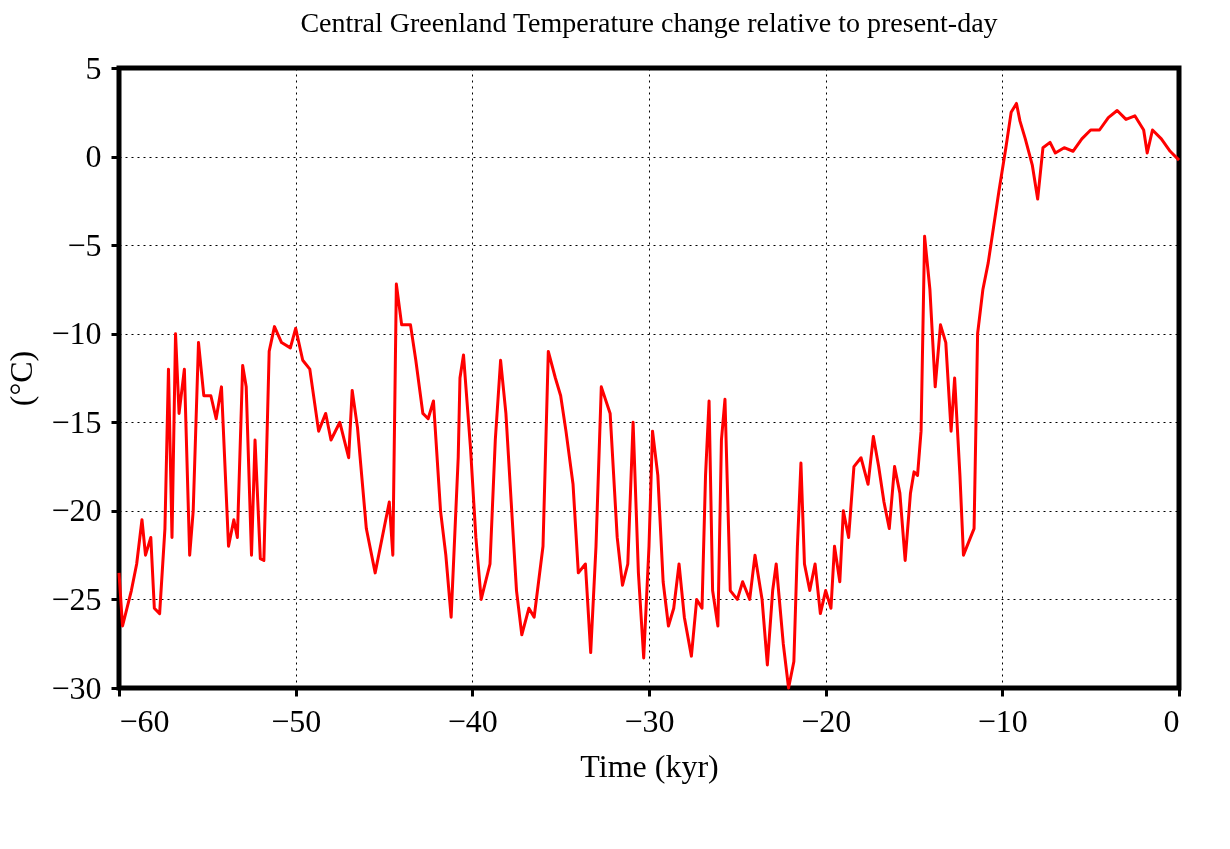  I want to click on y-tick-label: −5, so click(84, 244).